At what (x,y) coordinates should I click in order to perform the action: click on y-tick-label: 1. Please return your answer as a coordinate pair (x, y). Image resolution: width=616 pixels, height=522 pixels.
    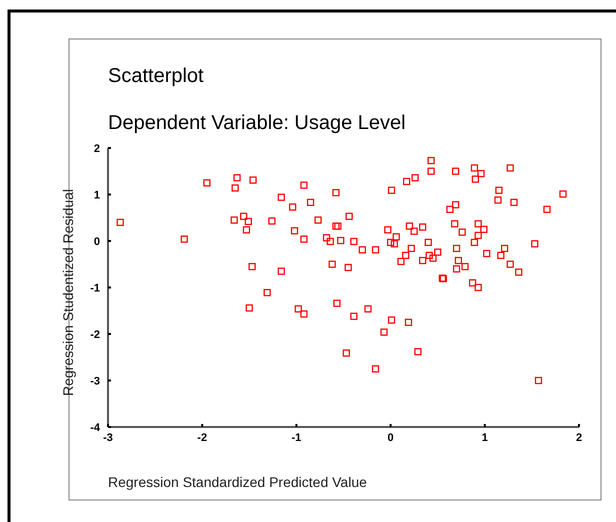
    Looking at the image, I should click on (97, 195).